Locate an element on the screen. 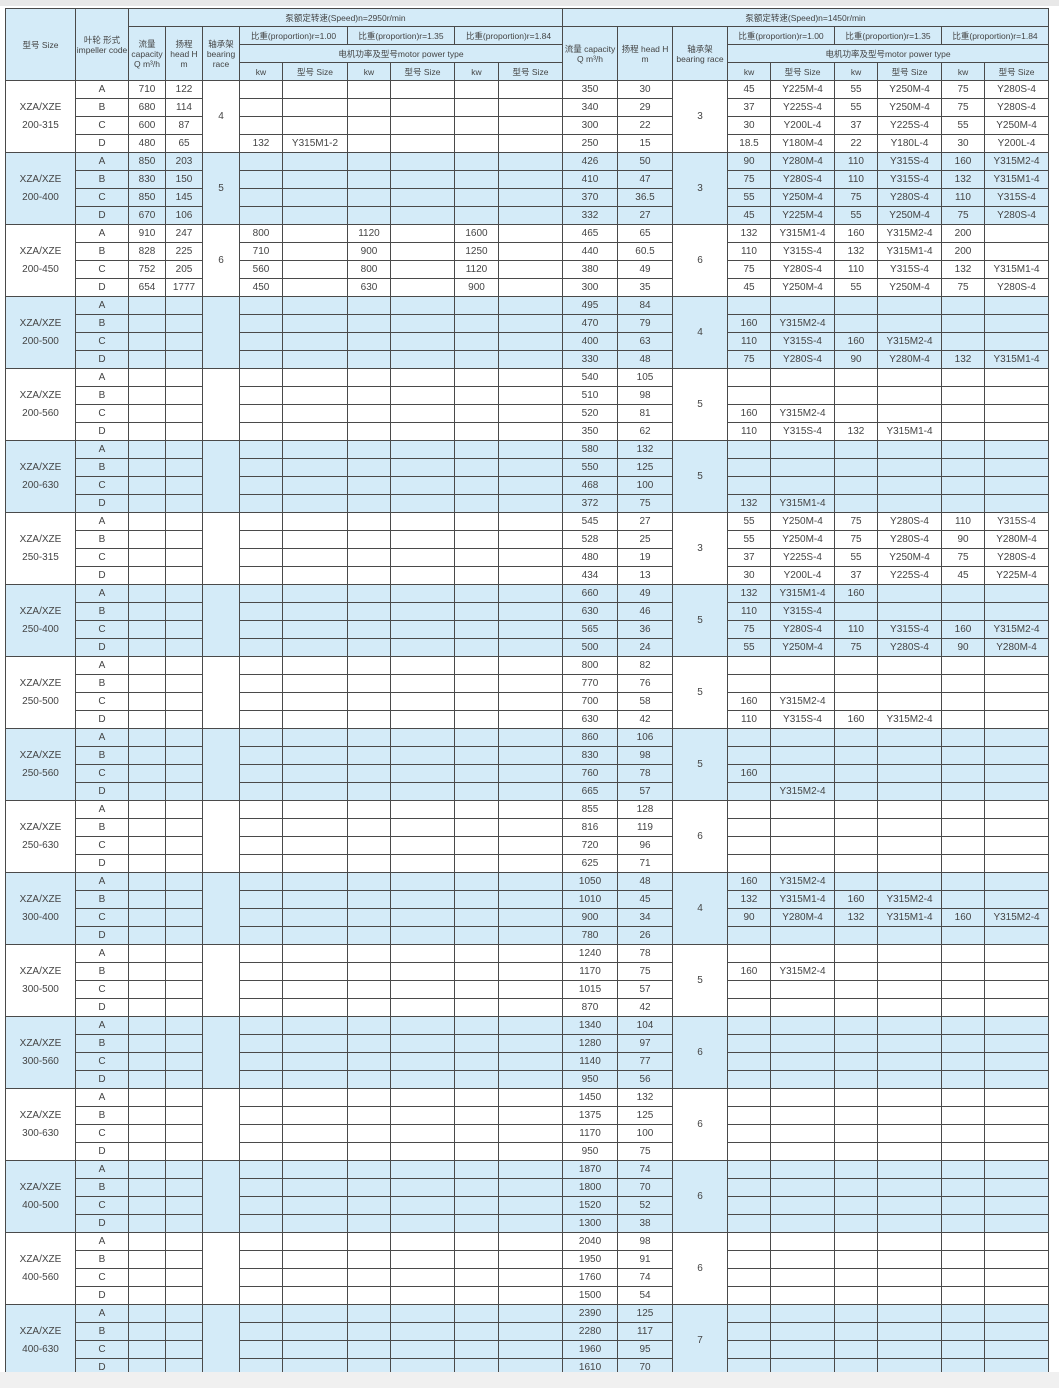 The image size is (1059, 1388). impeller-code: A is located at coordinates (102, 161).